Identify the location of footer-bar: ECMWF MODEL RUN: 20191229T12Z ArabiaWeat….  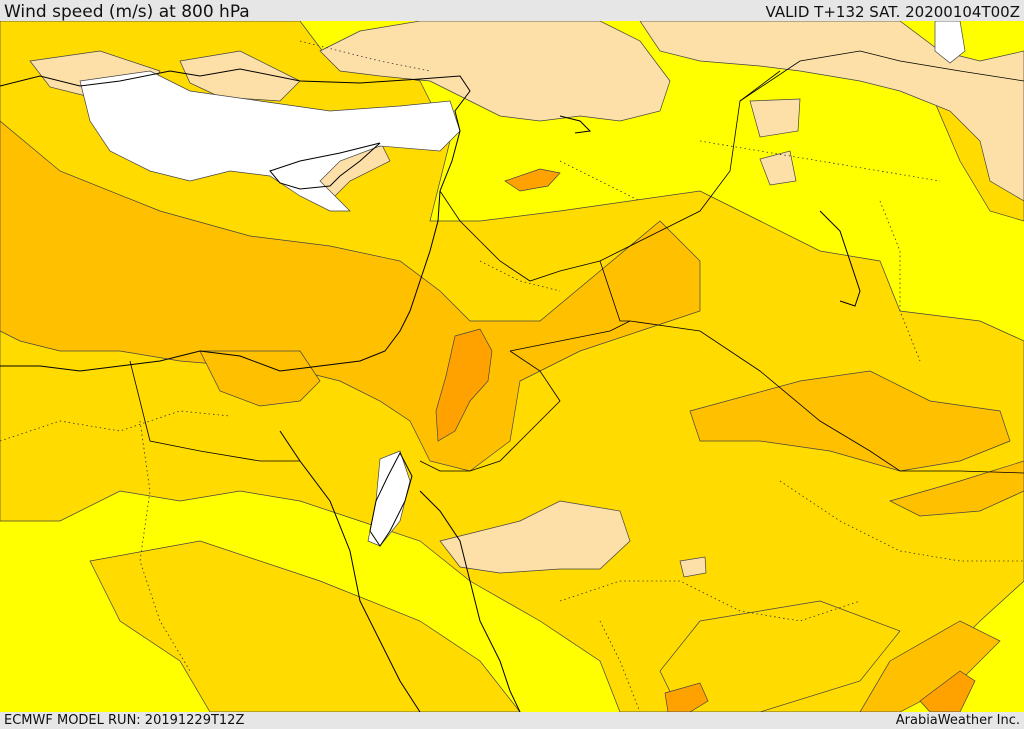
(512, 720).